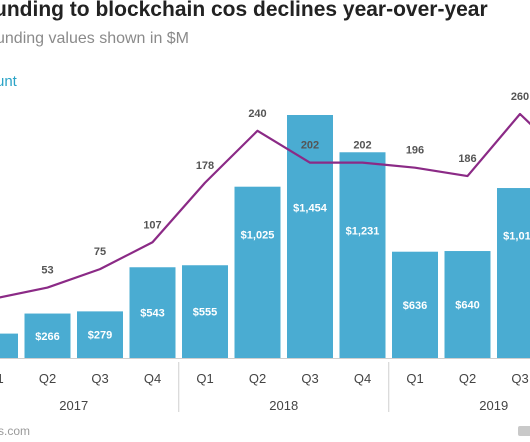 This screenshot has width=530, height=442. Describe the element at coordinates (415, 151) in the screenshot. I see `count-value-label: 196` at that location.